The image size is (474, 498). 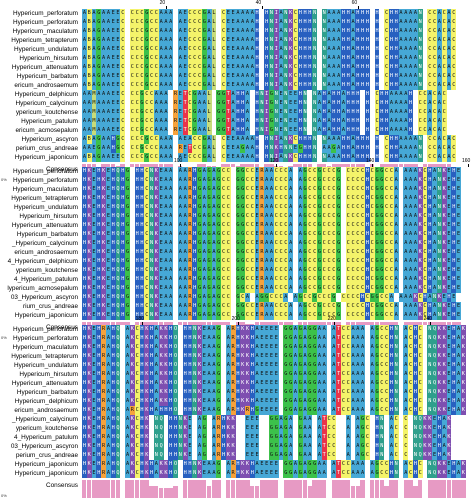 I want to click on sequence-name: Hypericum_patulum, so click(x=49, y=121).